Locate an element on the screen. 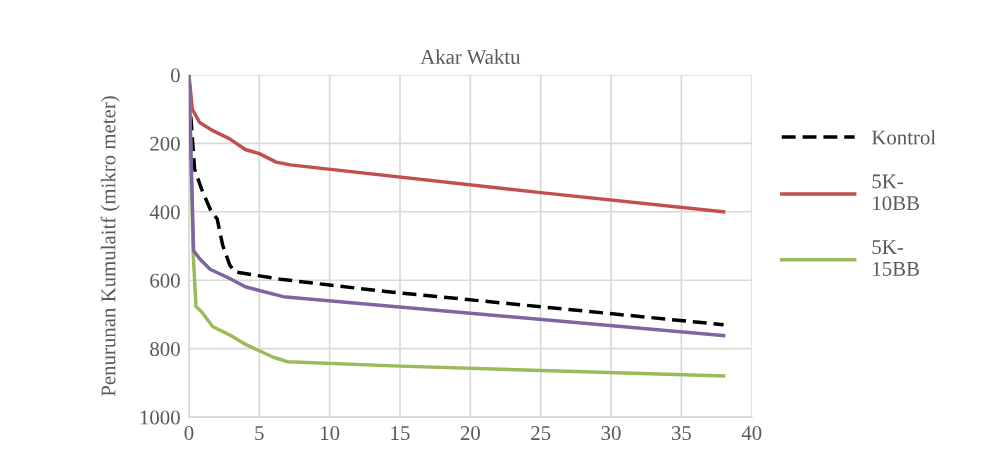 The height and width of the screenshot is (474, 1005). x-tick-label: 20 is located at coordinates (470, 433).